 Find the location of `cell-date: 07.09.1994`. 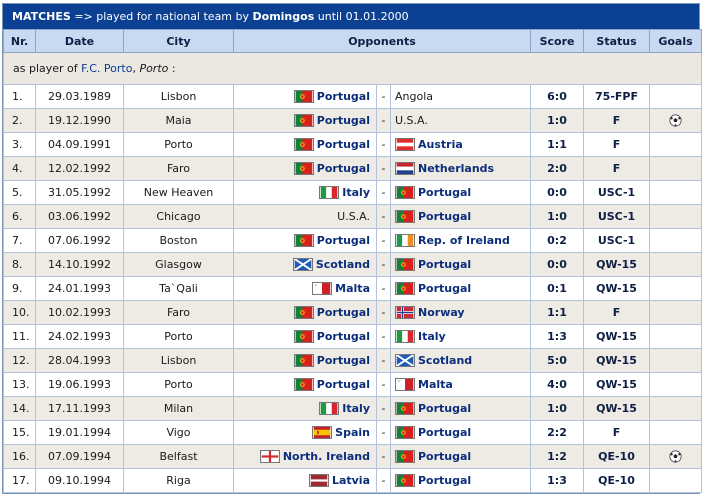

cell-date: 07.09.1994 is located at coordinates (79, 456).